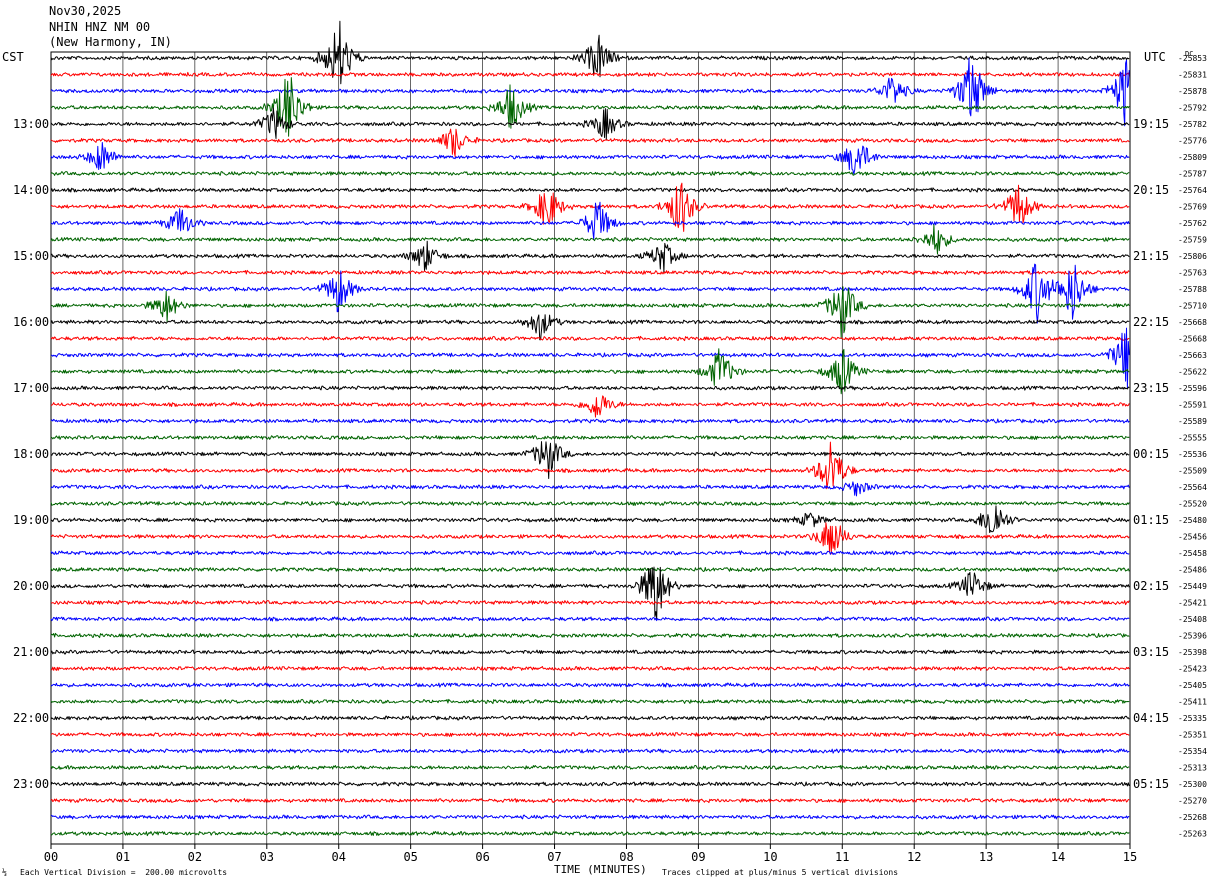  Describe the element at coordinates (31, 124) in the screenshot. I see `left-hour-label: 13:00` at that location.